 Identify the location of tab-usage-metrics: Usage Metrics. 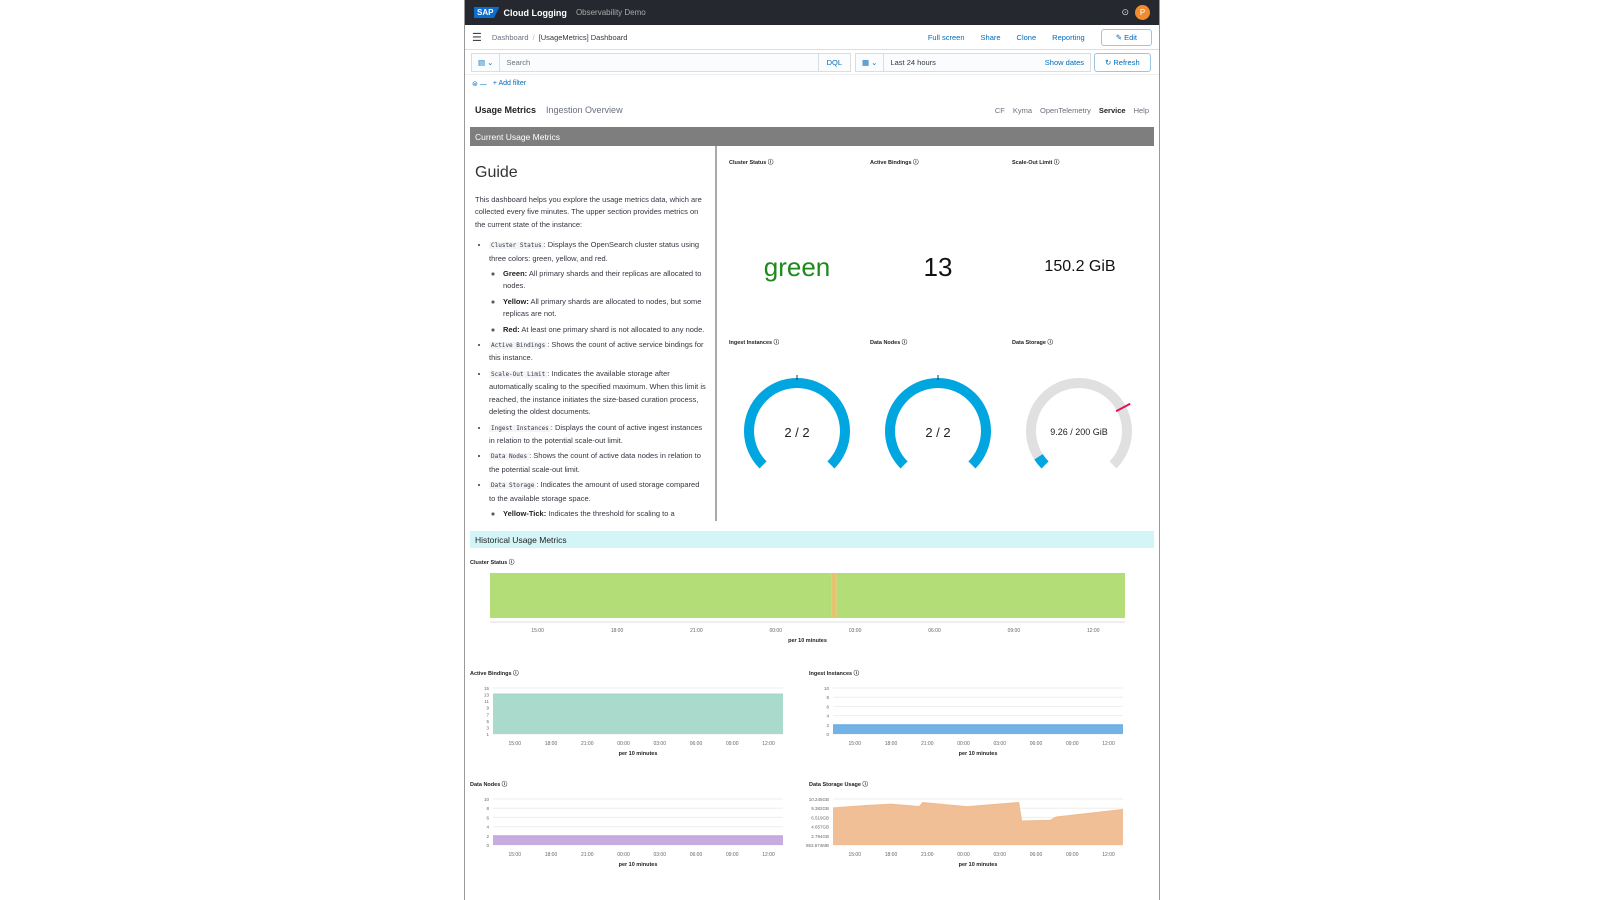
(506, 110).